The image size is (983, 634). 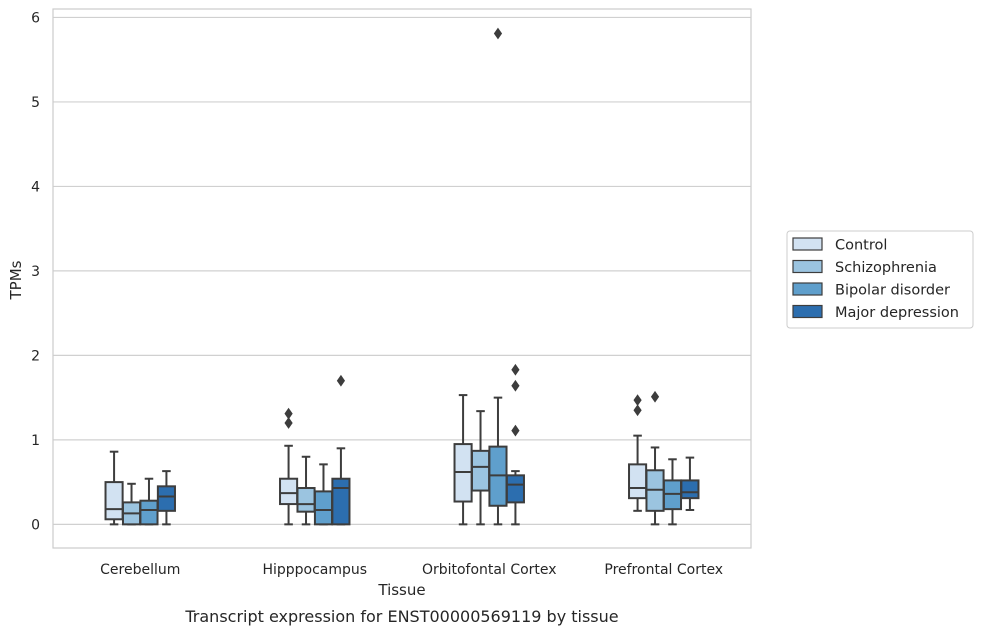 I want to click on legend-label: Control, so click(x=861, y=246).